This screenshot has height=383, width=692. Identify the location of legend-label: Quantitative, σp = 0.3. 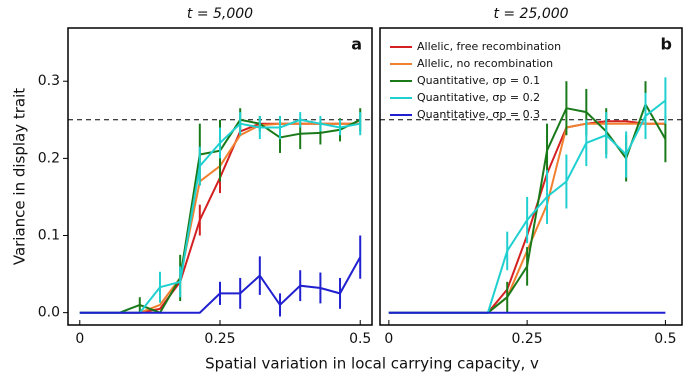
(478, 114).